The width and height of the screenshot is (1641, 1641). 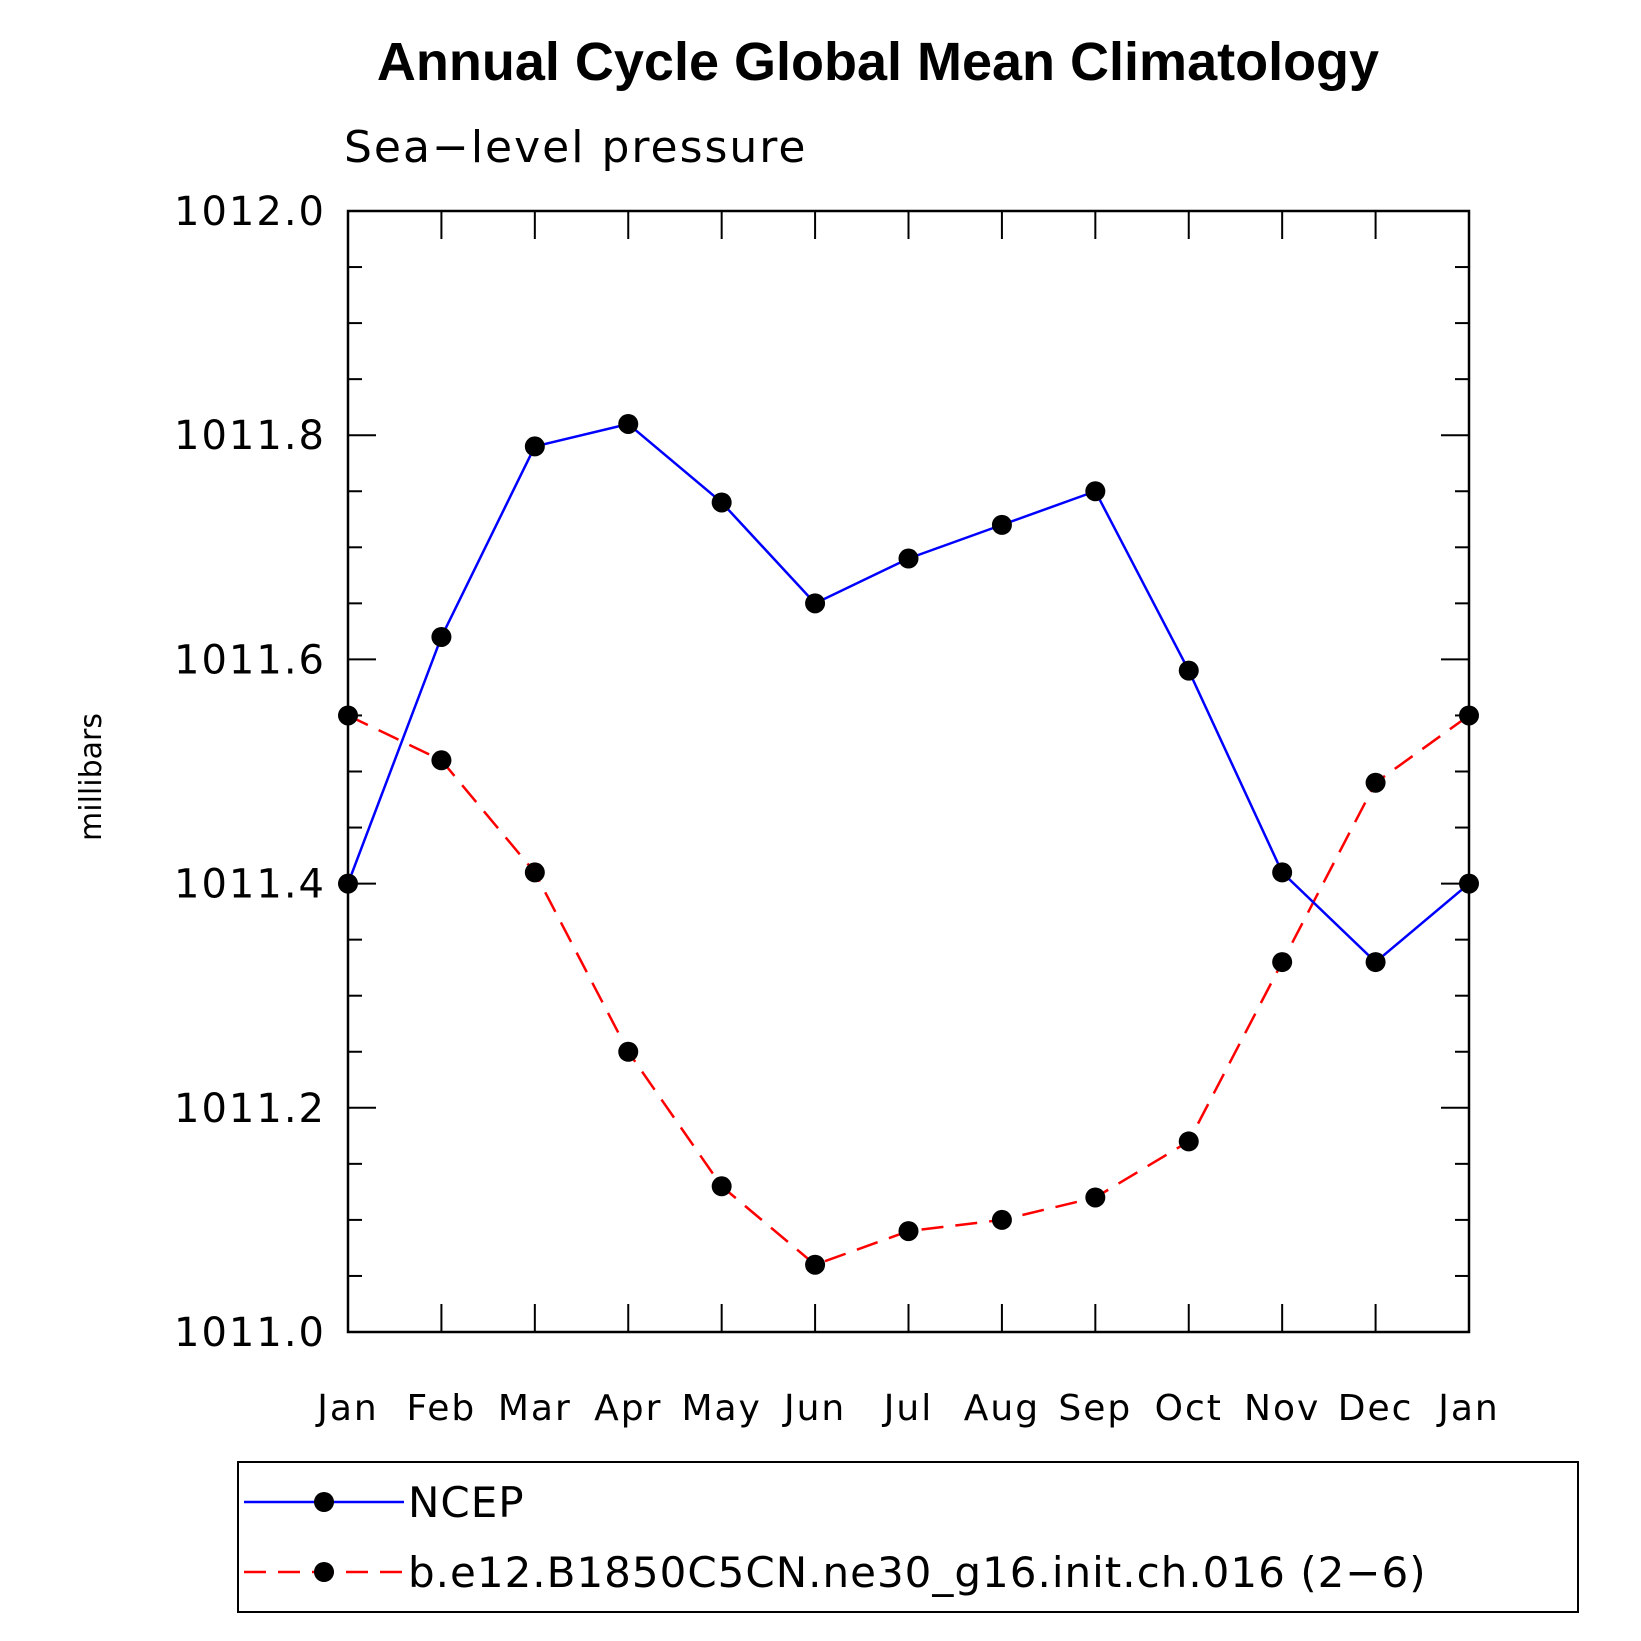 I want to click on y-axis-label: millibars, so click(x=91, y=777).